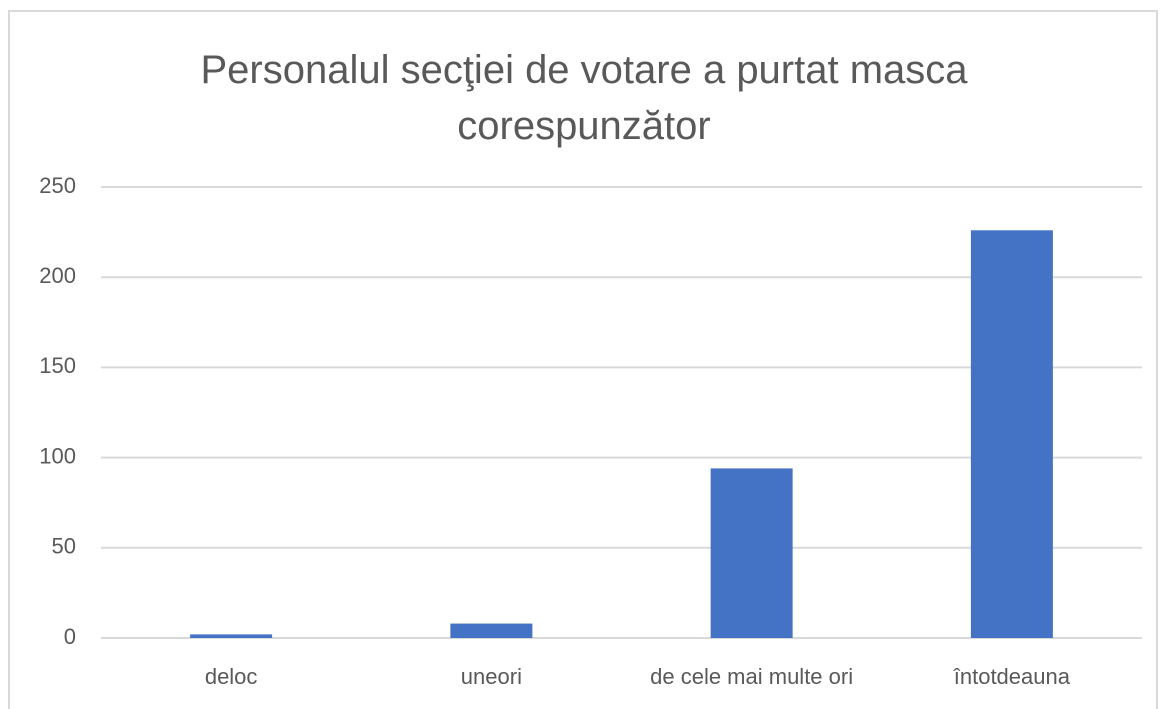 This screenshot has height=709, width=1168. What do you see at coordinates (491, 676) in the screenshot?
I see `x-tick-label: uneori` at bounding box center [491, 676].